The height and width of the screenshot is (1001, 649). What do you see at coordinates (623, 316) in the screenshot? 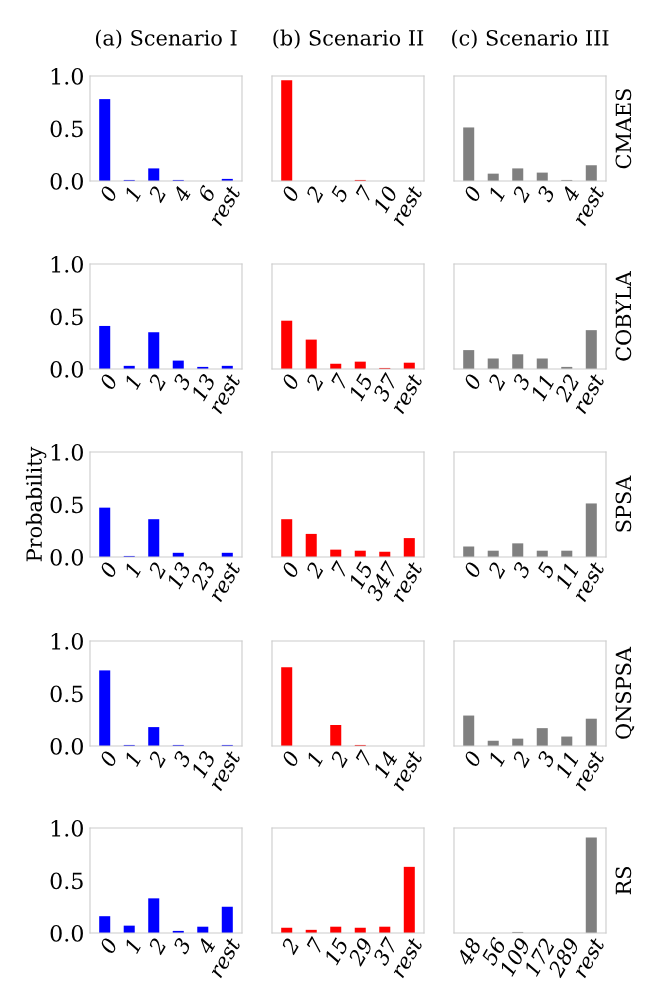
I see `text: COBYLA` at bounding box center [623, 316].